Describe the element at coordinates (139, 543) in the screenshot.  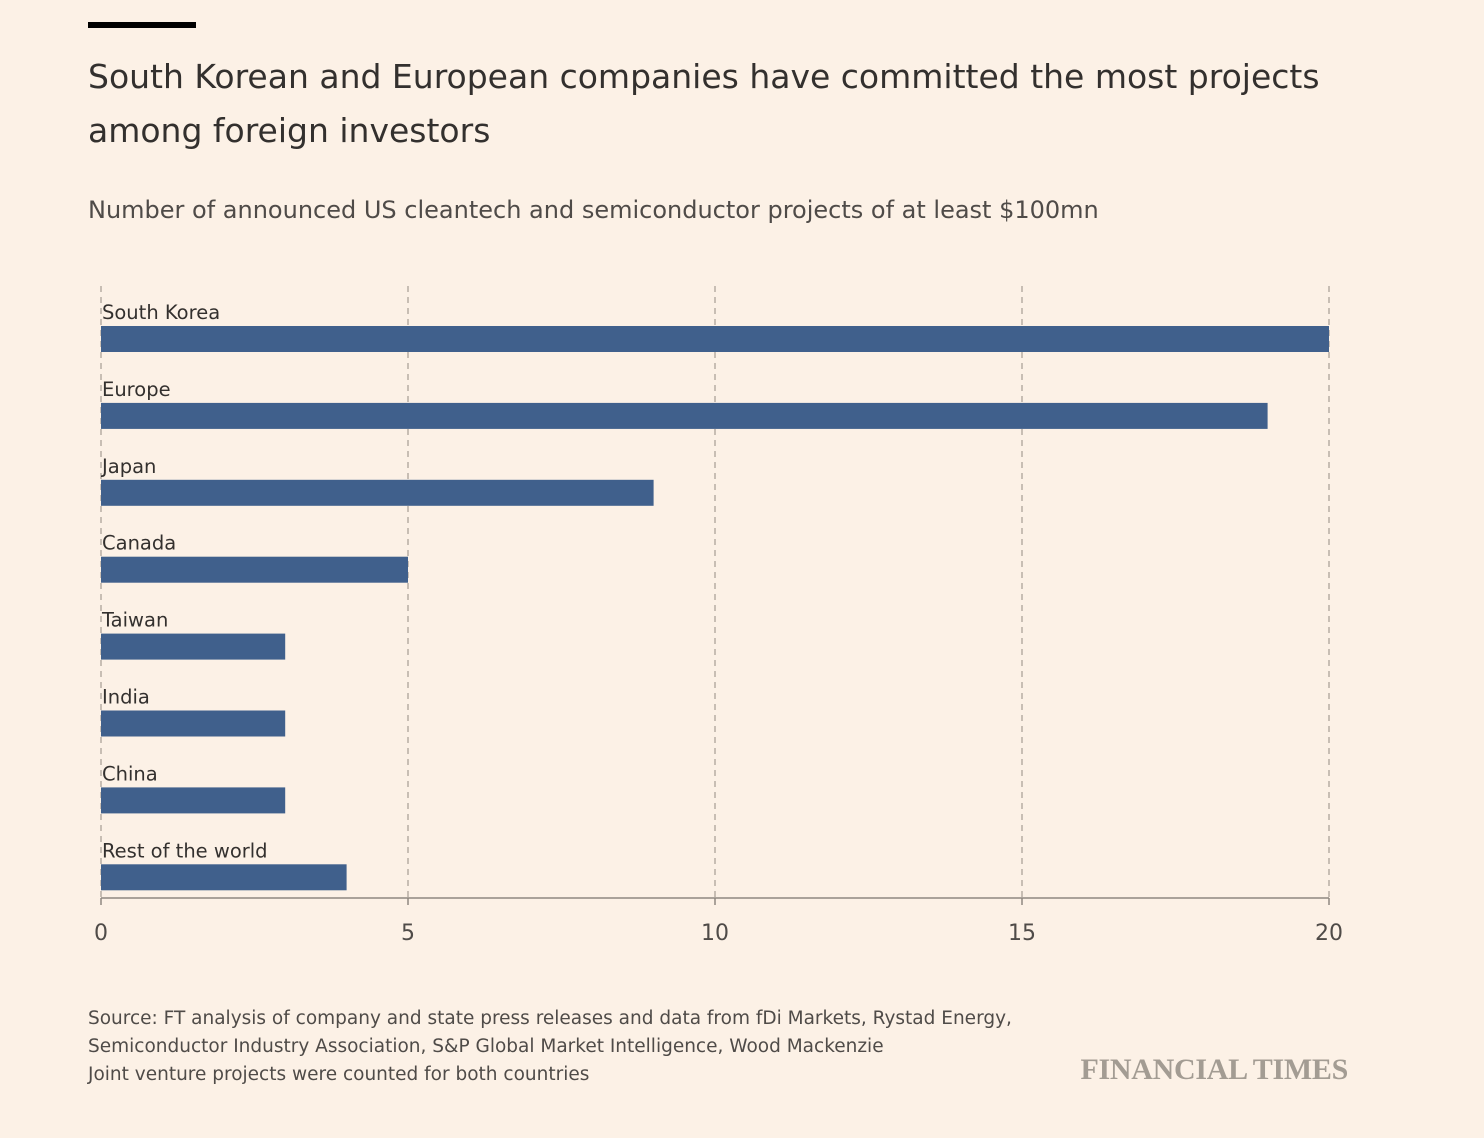
I see `category-label: Canada` at that location.